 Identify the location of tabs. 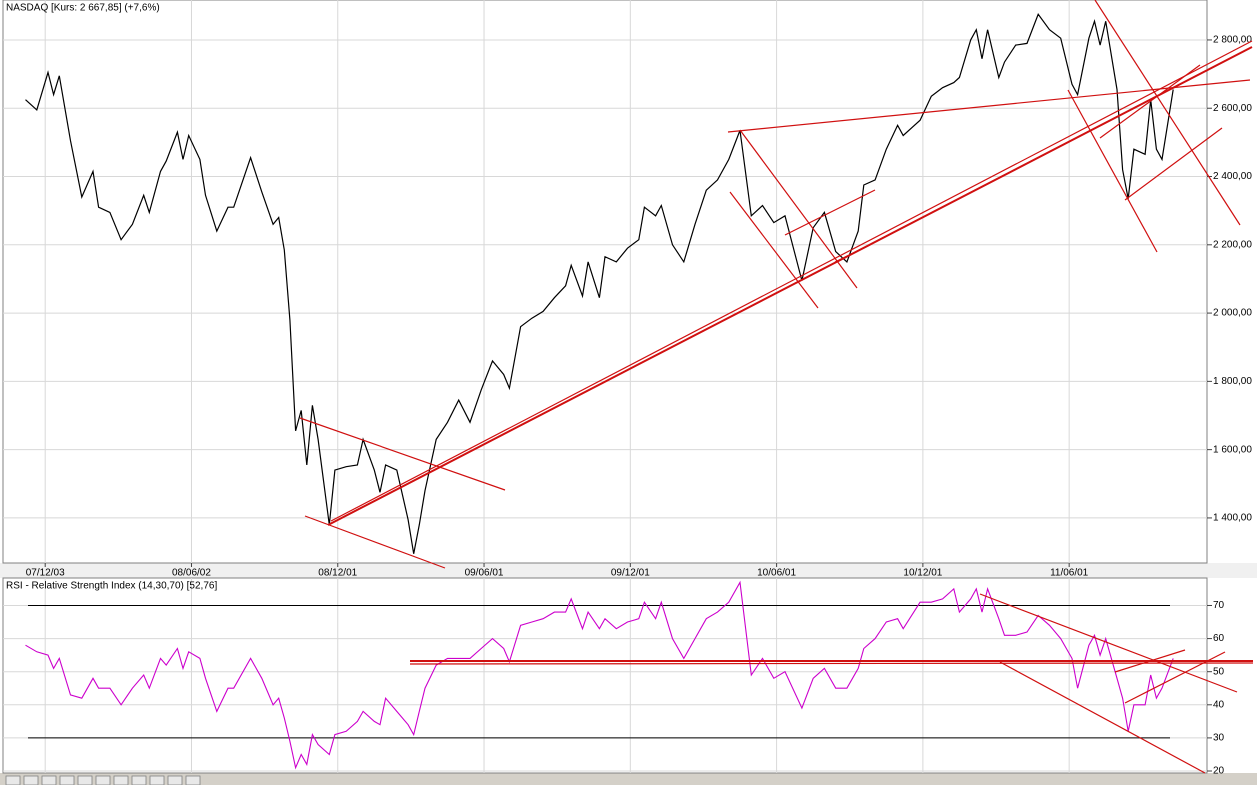
(103, 780).